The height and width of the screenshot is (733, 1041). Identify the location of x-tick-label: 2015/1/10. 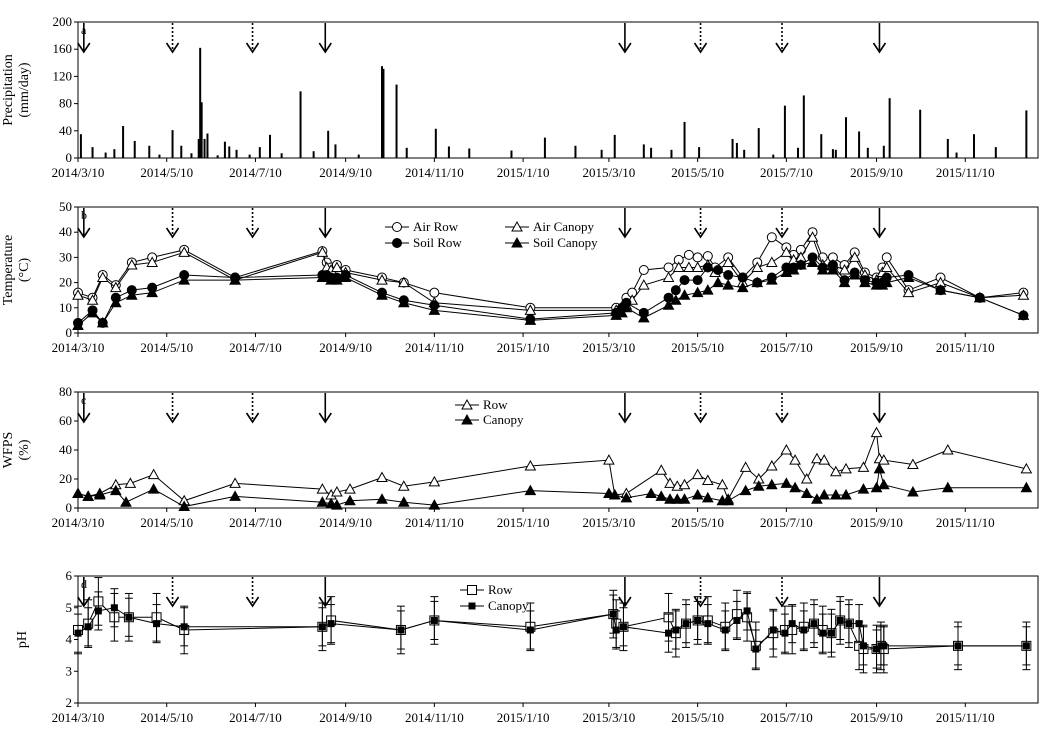
(523, 717).